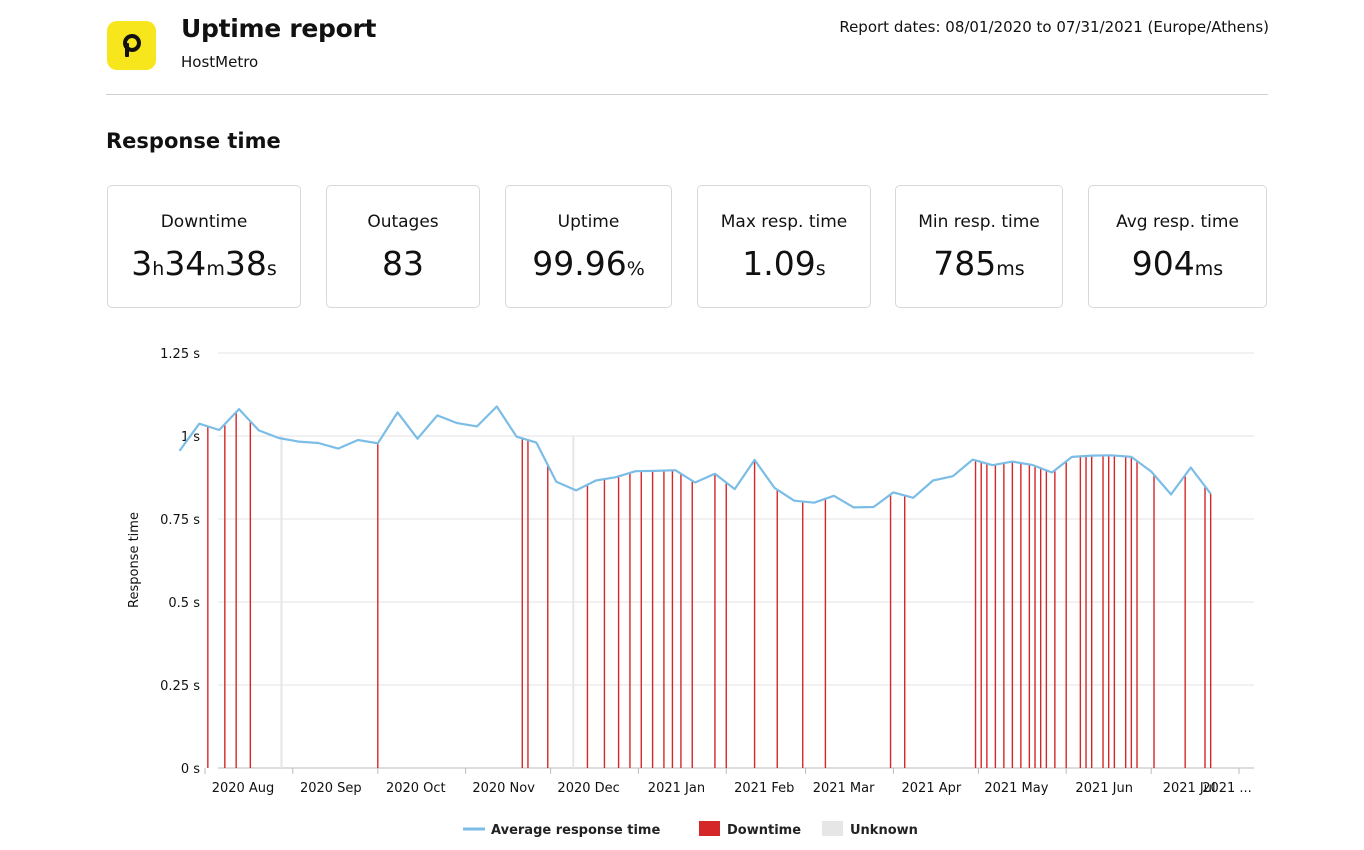 The width and height of the screenshot is (1364, 850). I want to click on stat-number: 904, so click(1163, 263).